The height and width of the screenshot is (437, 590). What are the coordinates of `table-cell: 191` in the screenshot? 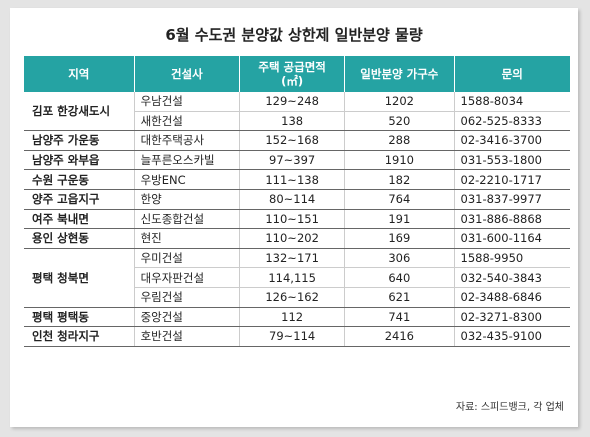 It's located at (399, 219).